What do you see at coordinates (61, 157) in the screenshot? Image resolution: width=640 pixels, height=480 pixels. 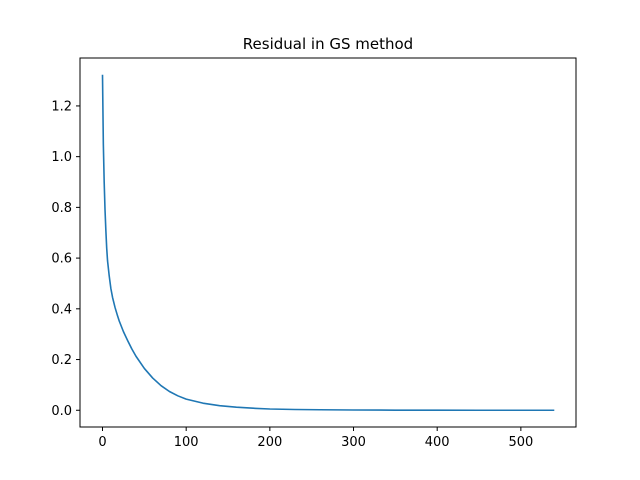 I see `y-tick-label: 1.0` at bounding box center [61, 157].